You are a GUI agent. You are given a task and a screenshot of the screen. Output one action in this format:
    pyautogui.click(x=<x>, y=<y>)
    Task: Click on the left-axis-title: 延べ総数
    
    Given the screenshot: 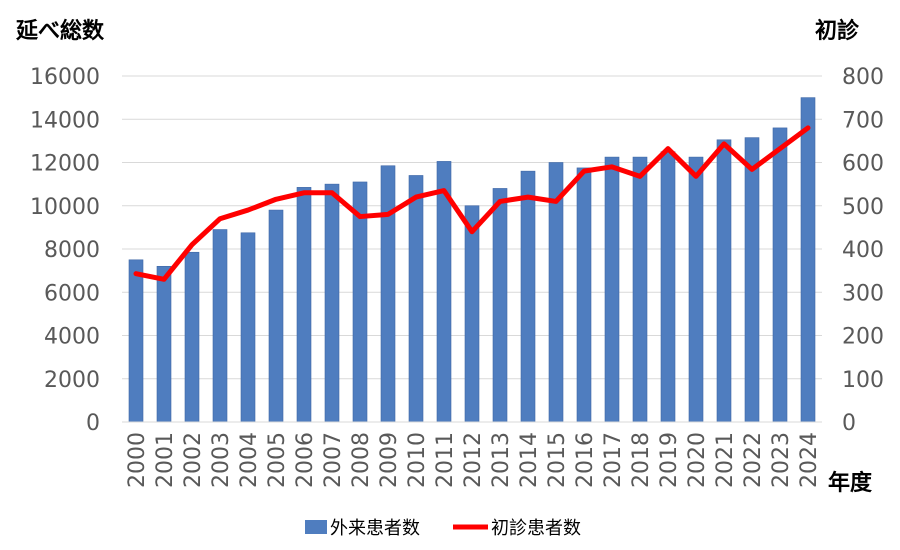 What is the action you would take?
    pyautogui.click(x=60, y=31)
    